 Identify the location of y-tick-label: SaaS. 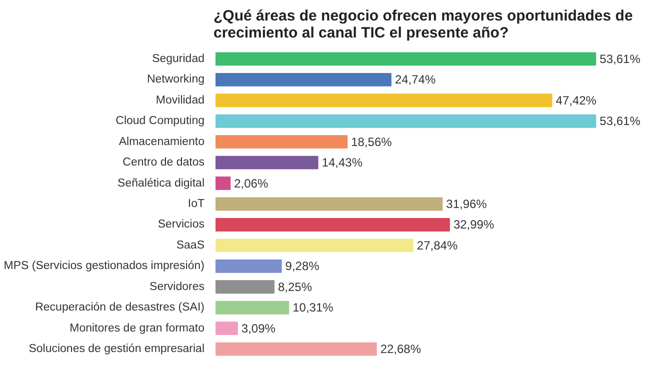
(190, 245).